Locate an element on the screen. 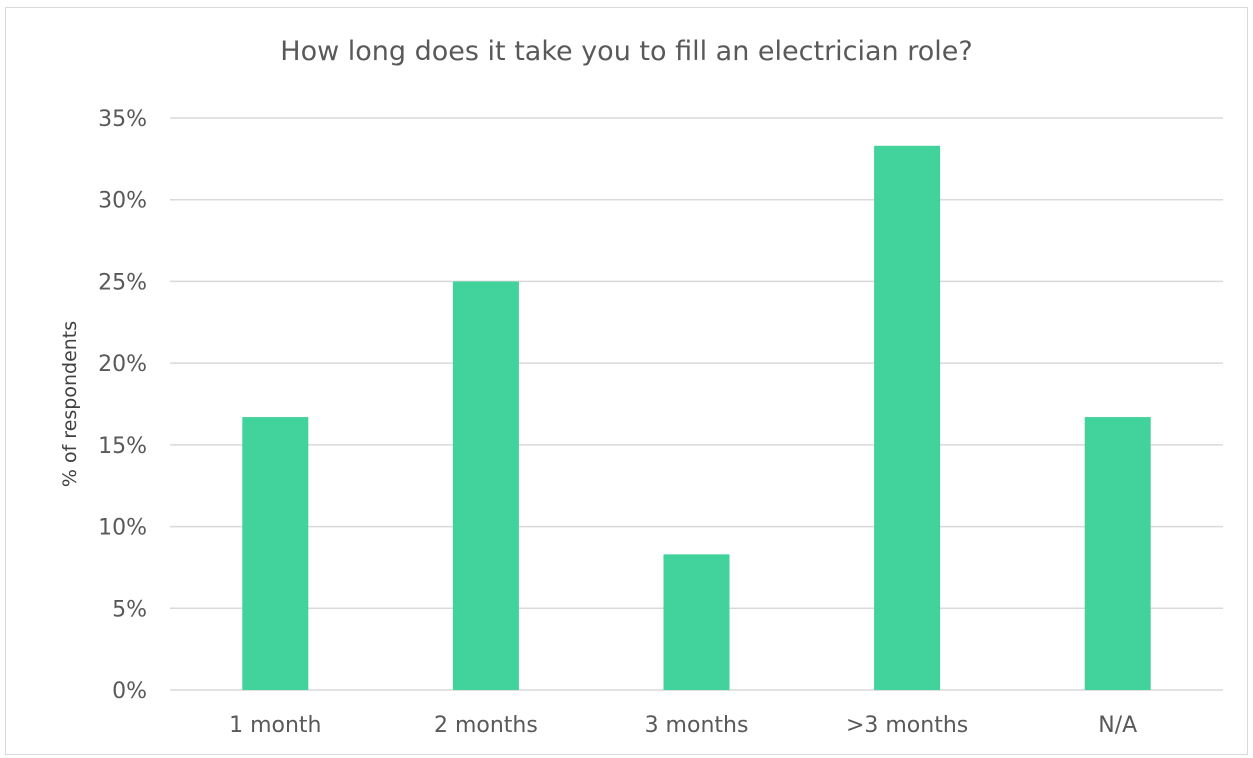 This screenshot has height=758, width=1253. y-tick-label: 5% is located at coordinates (129, 609).